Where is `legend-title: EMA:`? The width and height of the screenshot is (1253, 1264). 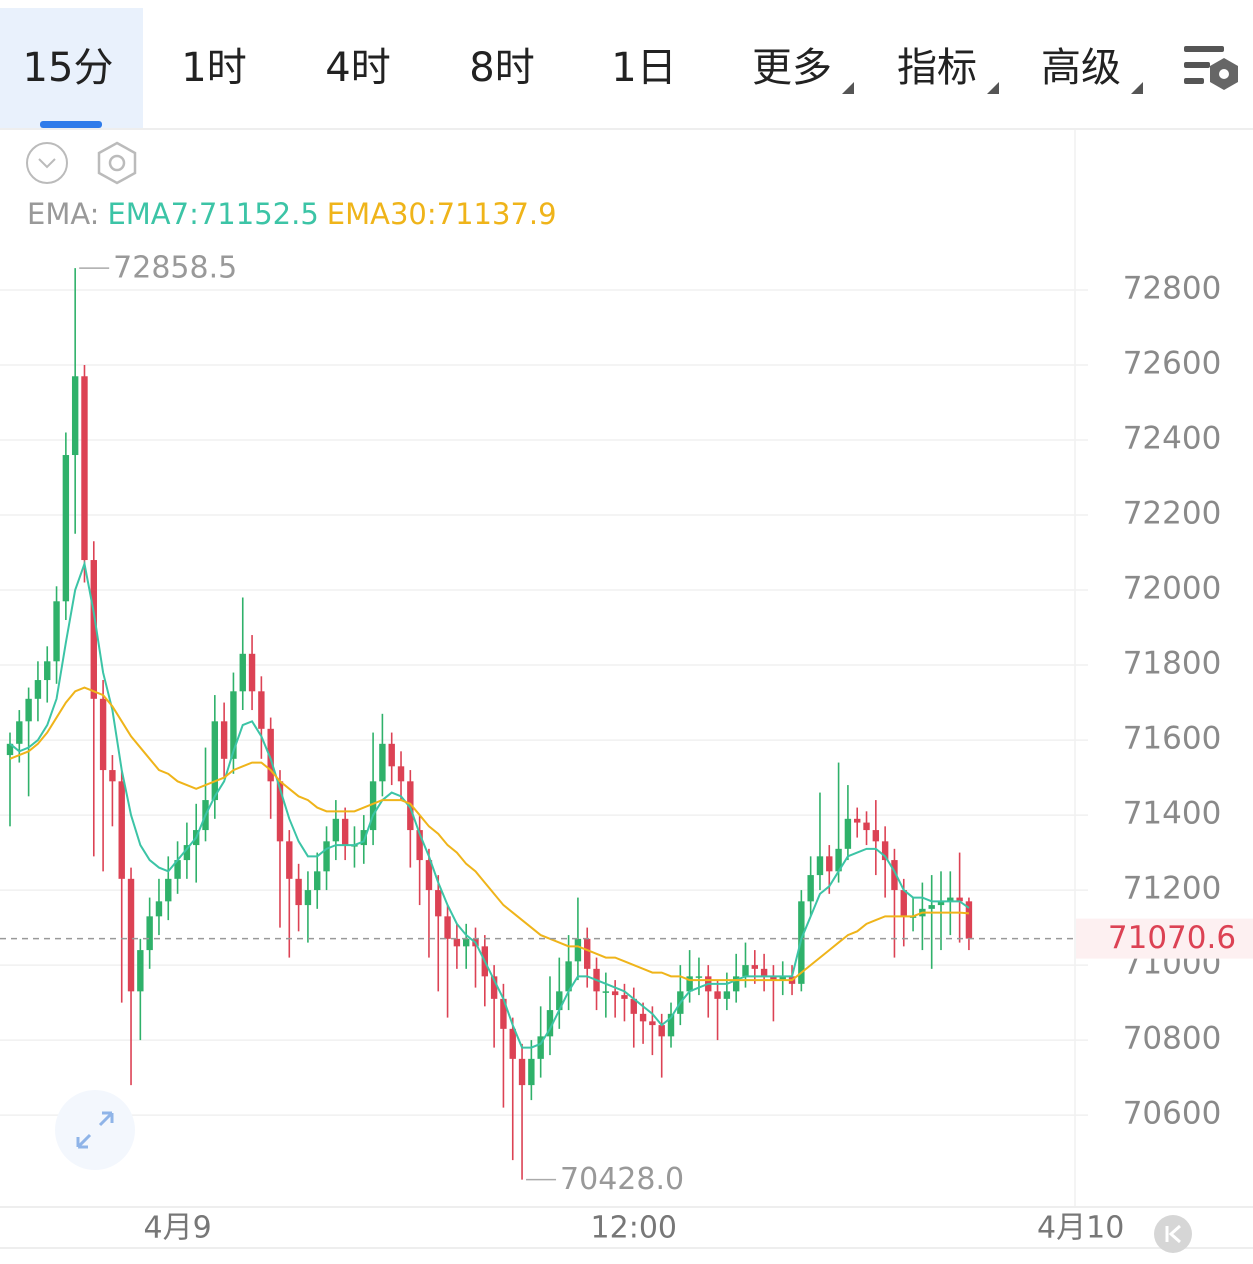 legend-title: EMA: is located at coordinates (63, 214).